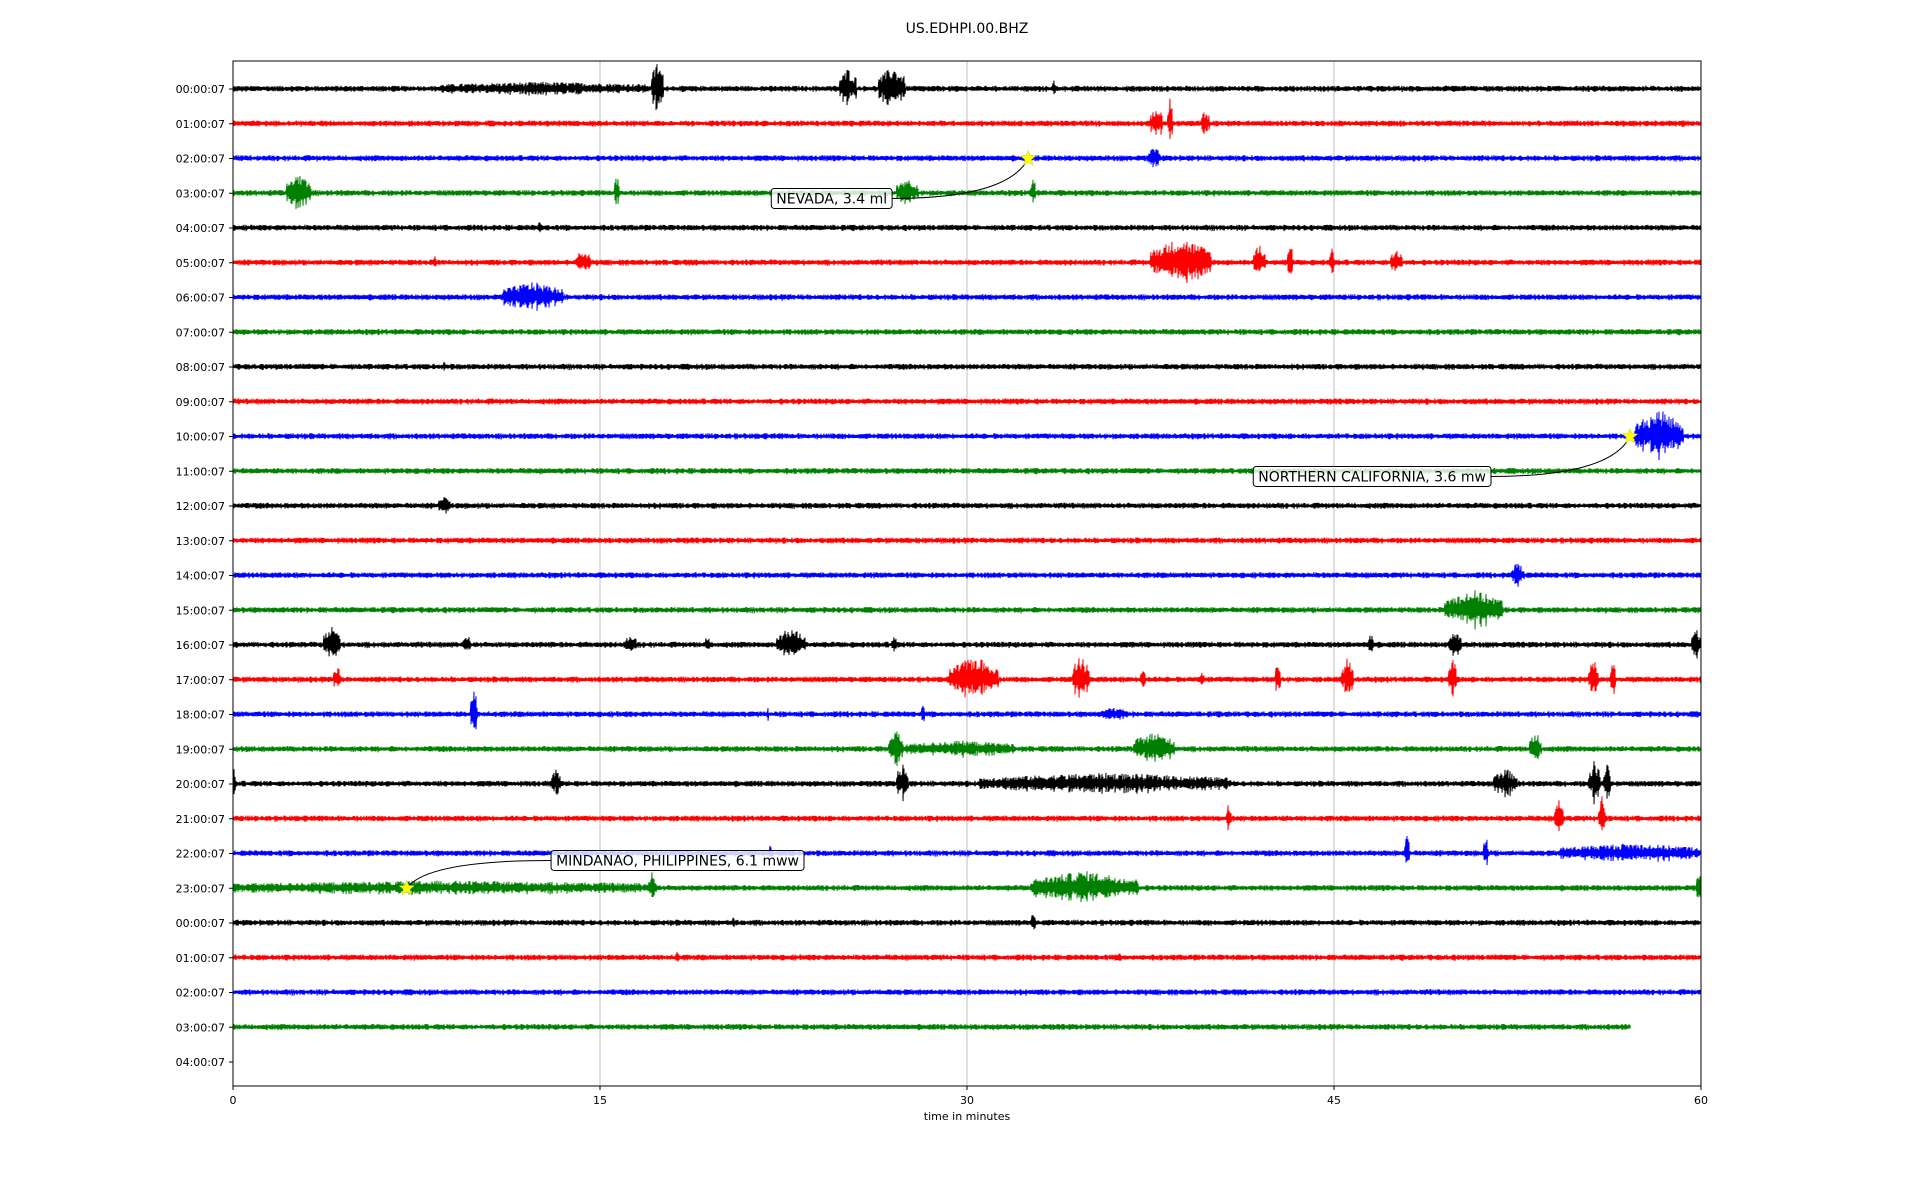  Describe the element at coordinates (1334, 1100) in the screenshot. I see `x-tick-label: 45` at that location.